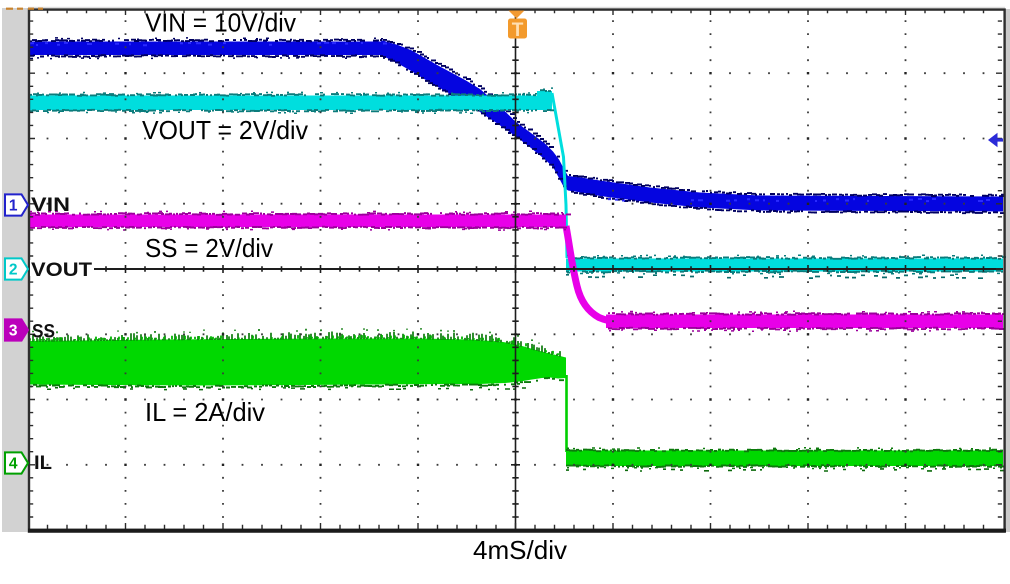 The width and height of the screenshot is (1010, 584). I want to click on svg-text: IL, so click(43, 463).